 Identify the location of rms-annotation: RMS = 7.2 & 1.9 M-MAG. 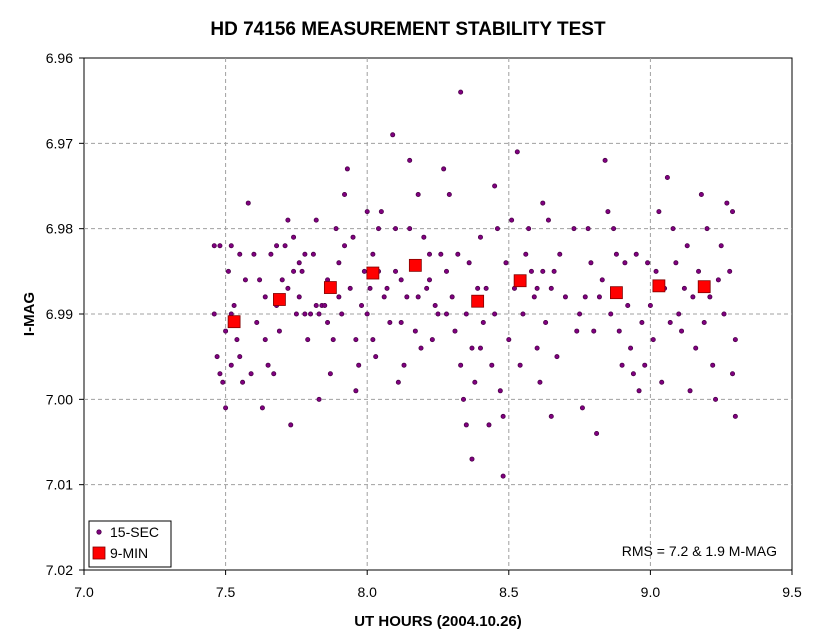
(699, 551).